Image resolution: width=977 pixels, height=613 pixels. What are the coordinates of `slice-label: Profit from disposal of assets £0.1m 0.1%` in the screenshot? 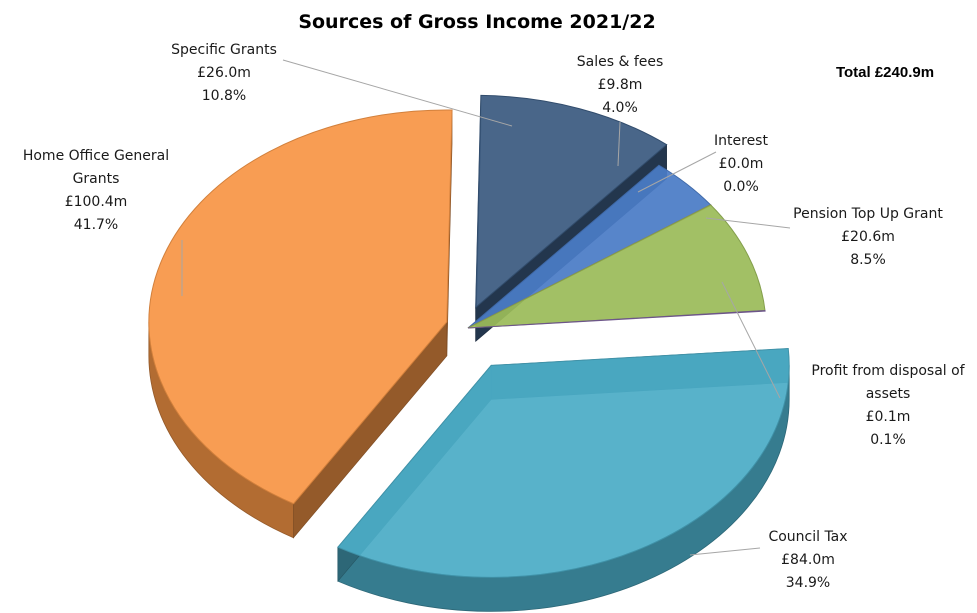 It's located at (888, 405).